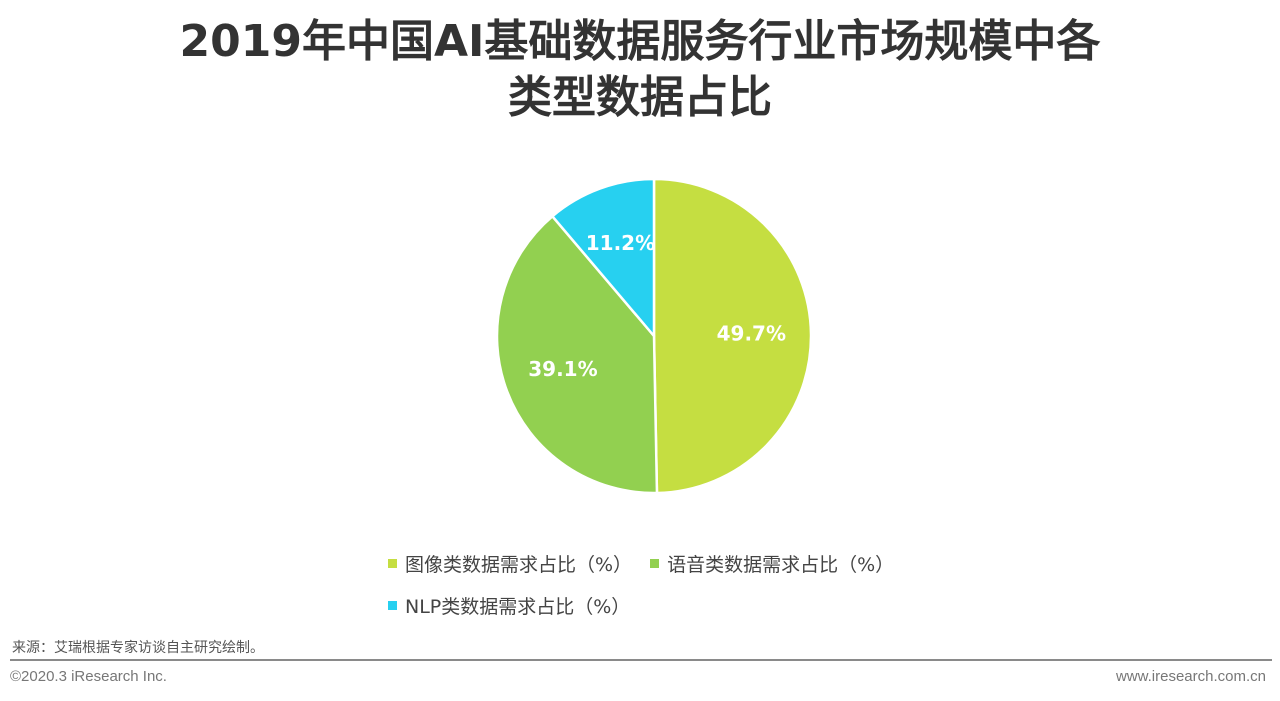 This screenshot has height=701, width=1280. I want to click on pie-slice-image, so click(732, 336).